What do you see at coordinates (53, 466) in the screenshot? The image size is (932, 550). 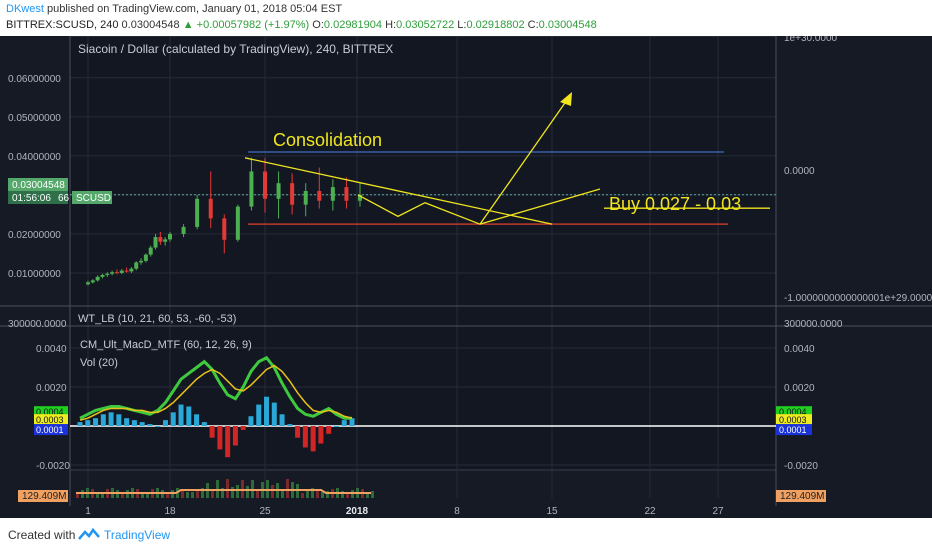 I see `macd-tick-label: -0.0020` at bounding box center [53, 466].